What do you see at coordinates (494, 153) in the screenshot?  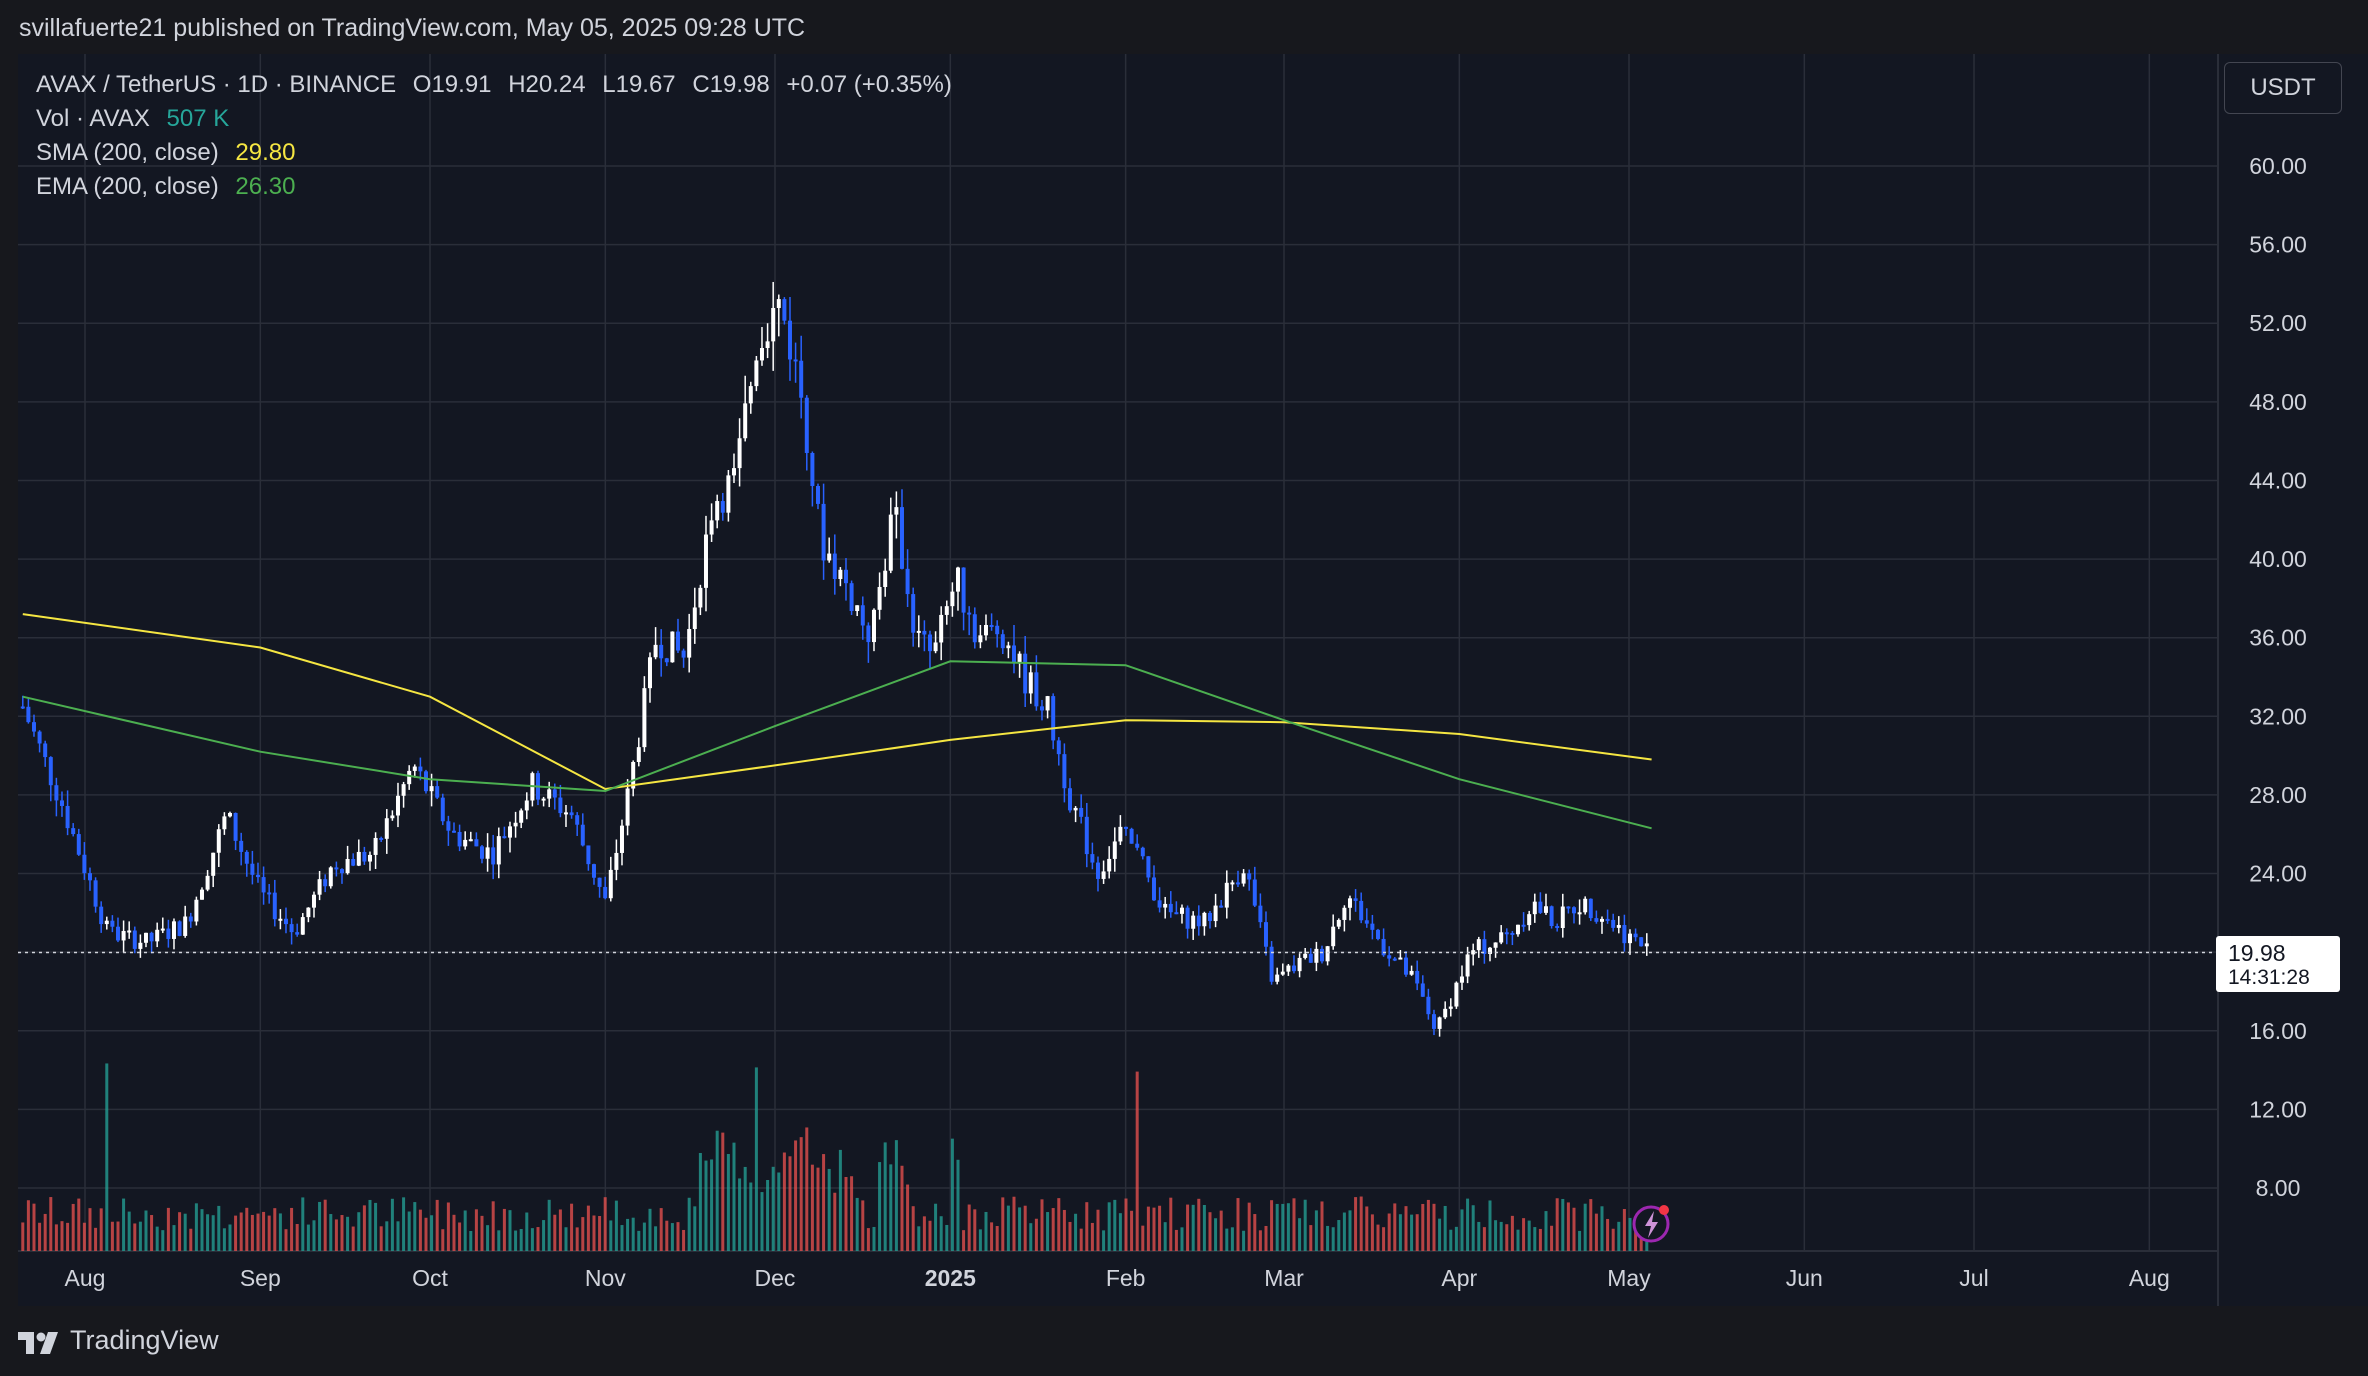 I see `sma-row: SMA (200, close) 29.80` at bounding box center [494, 153].